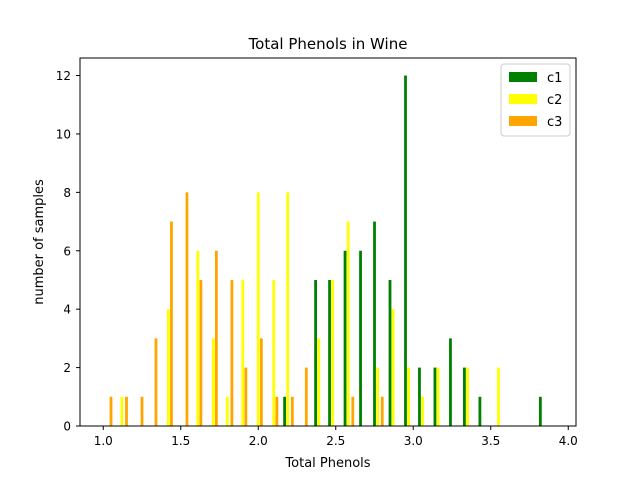  I want to click on x-tick-label-2: 2.0, so click(258, 441).